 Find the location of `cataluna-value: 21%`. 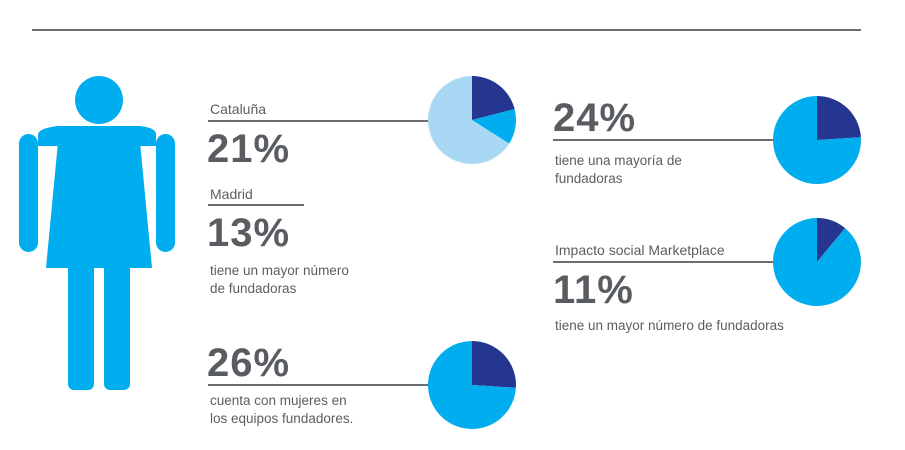

cataluna-value: 21% is located at coordinates (249, 149).